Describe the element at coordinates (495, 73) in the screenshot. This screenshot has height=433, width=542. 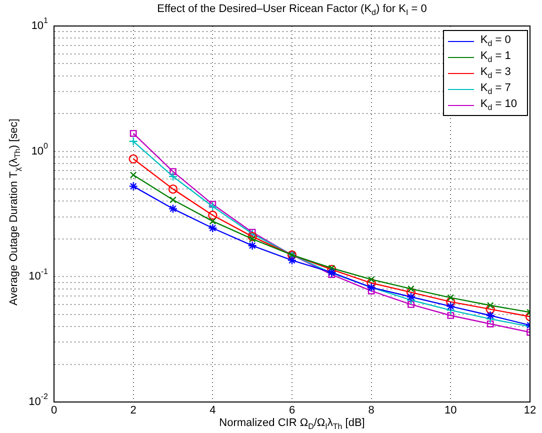
I see `legend-label: K$_{d}$ = 3` at that location.